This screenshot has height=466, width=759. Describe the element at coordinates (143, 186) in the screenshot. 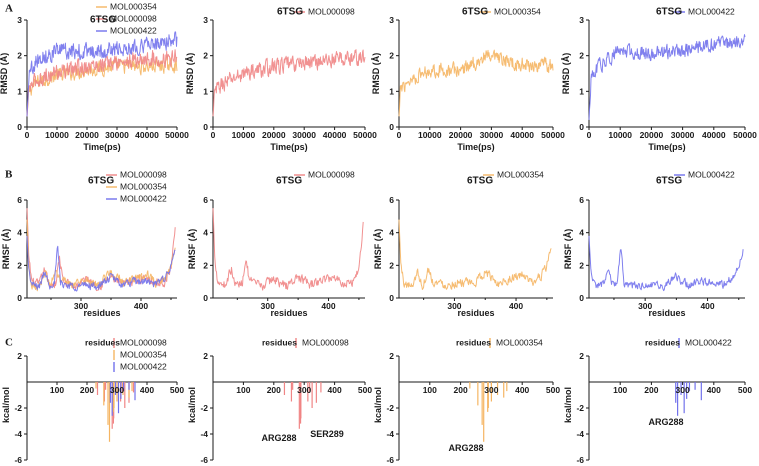

I see `legend-label-B1-MOL000354: MOL000354` at that location.